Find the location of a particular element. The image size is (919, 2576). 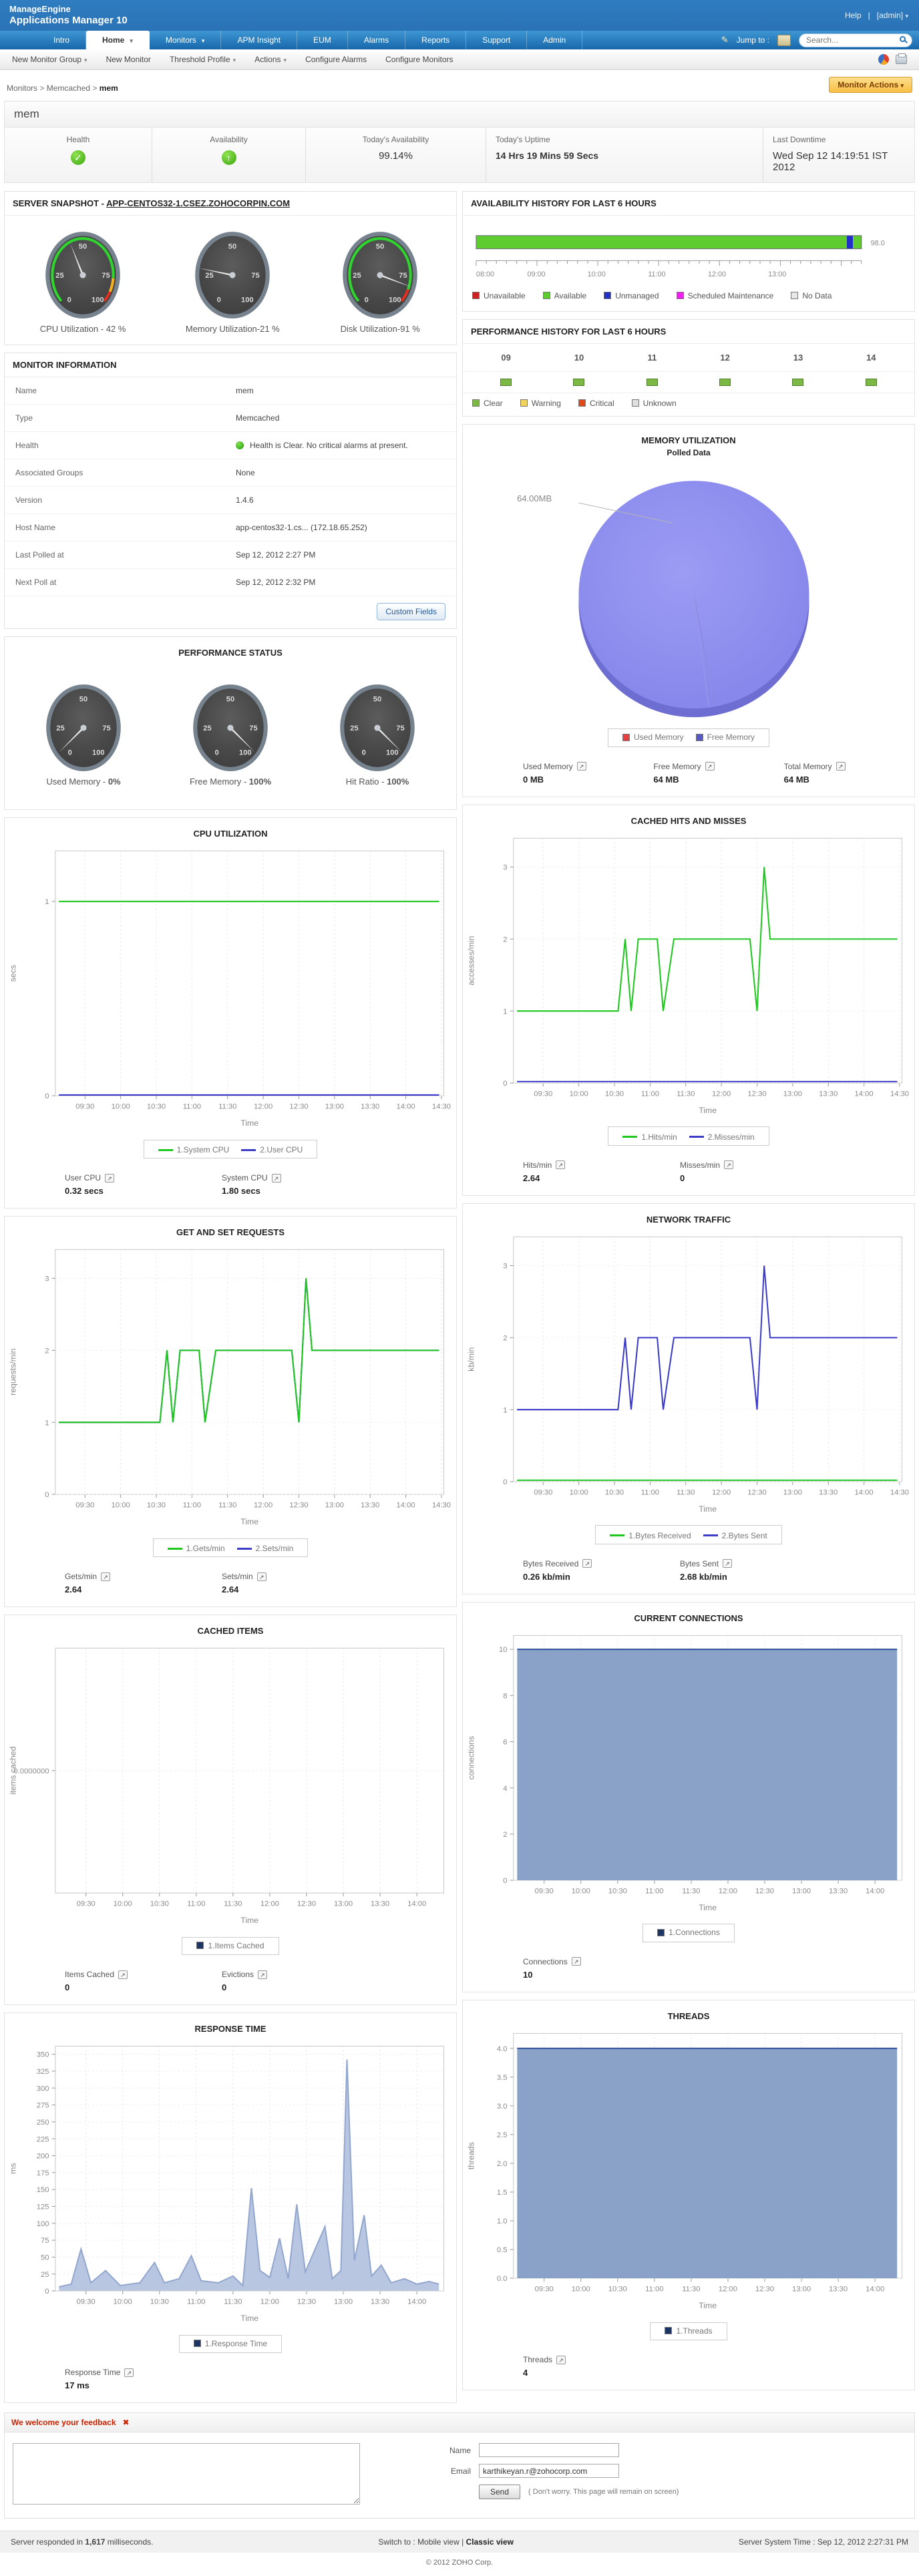

tab-support: Support is located at coordinates (497, 40).